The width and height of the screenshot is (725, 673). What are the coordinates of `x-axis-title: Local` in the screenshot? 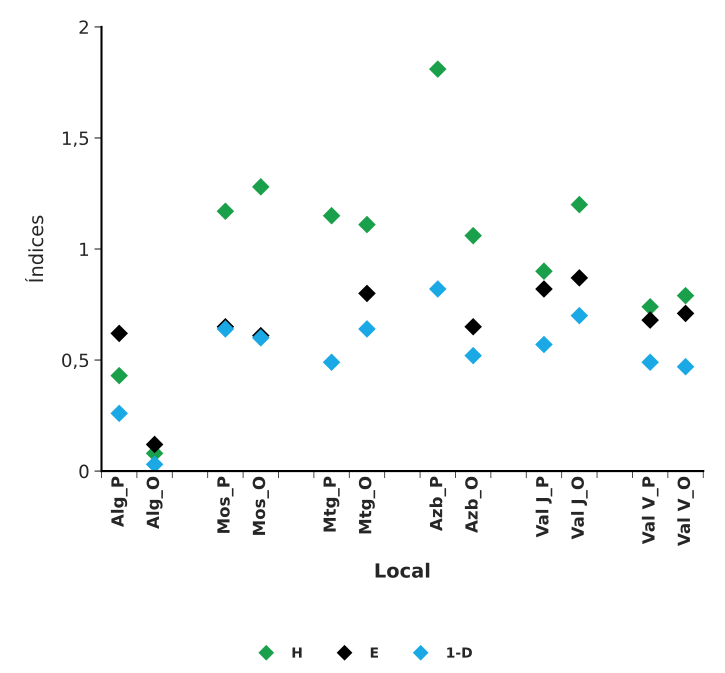 It's located at (403, 570).